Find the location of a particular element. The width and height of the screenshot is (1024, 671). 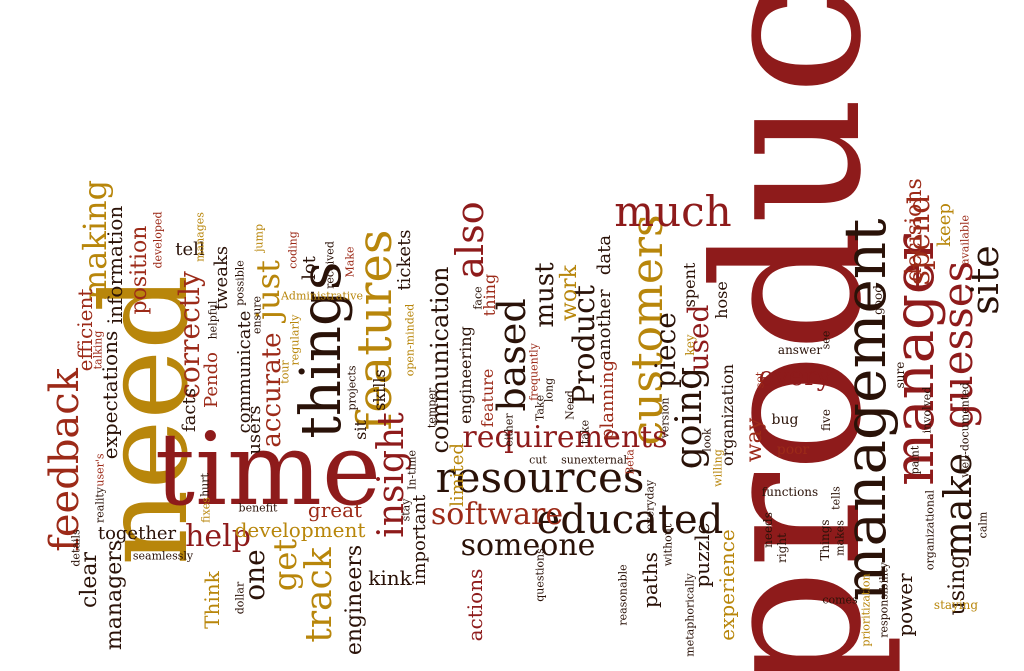

word-developed: developed is located at coordinates (158, 240).